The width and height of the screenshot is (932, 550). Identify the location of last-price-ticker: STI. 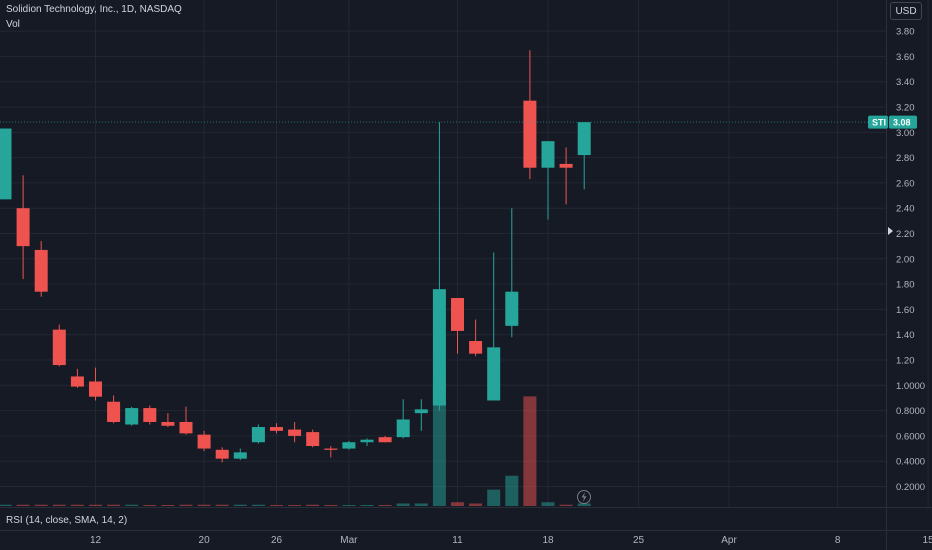
(879, 122).